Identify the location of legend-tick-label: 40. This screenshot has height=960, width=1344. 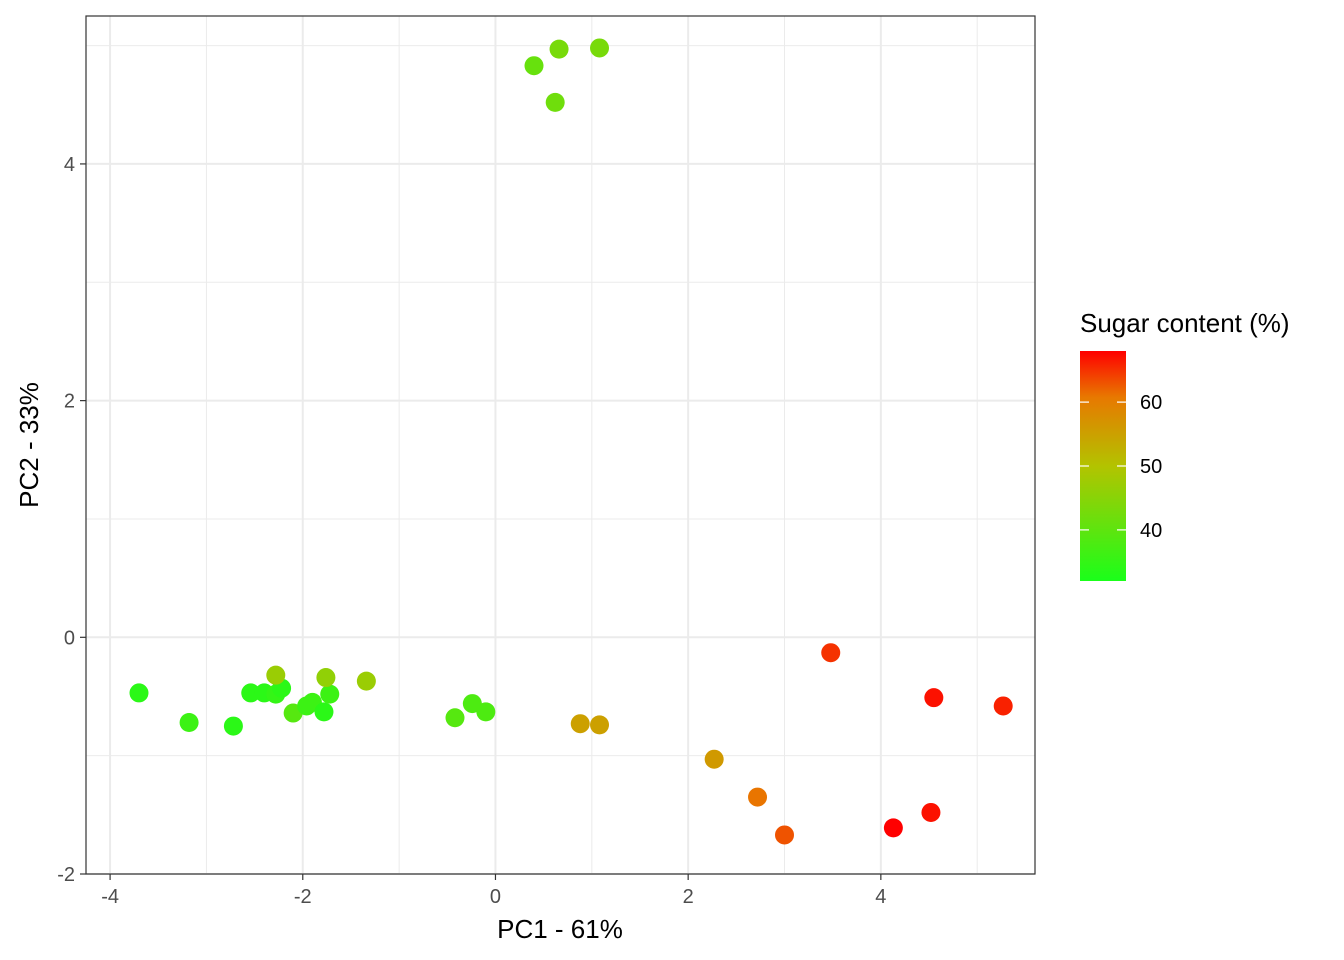
(1151, 531).